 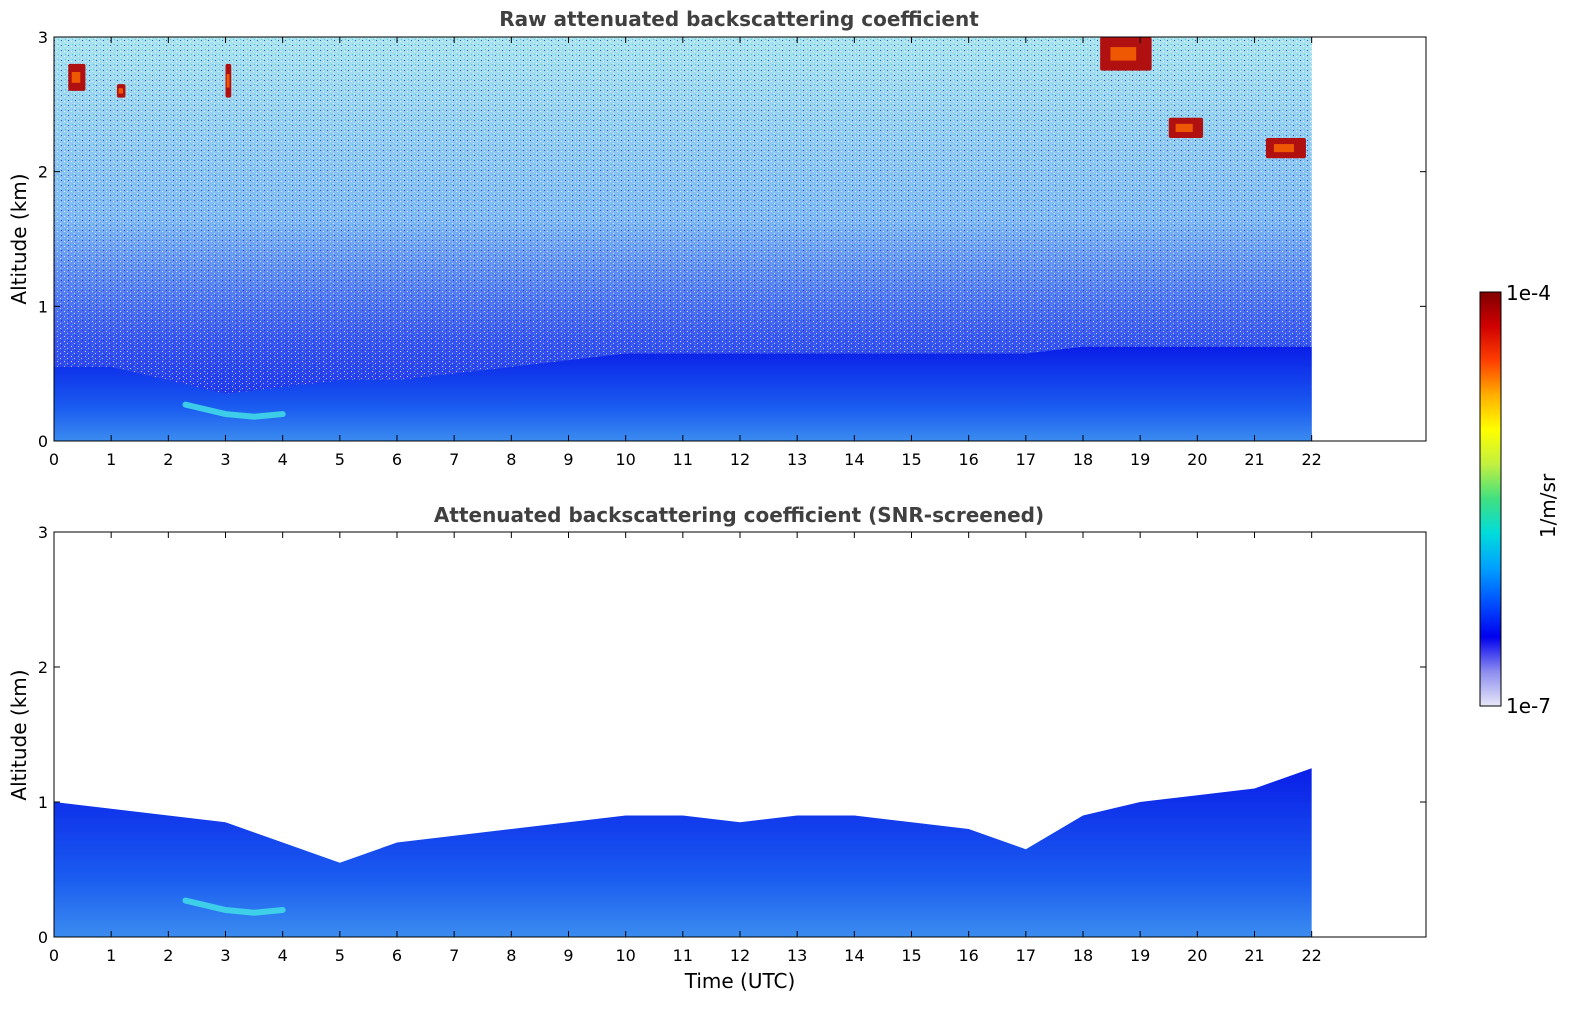 I want to click on colorbar-gradient, so click(x=1490, y=499).